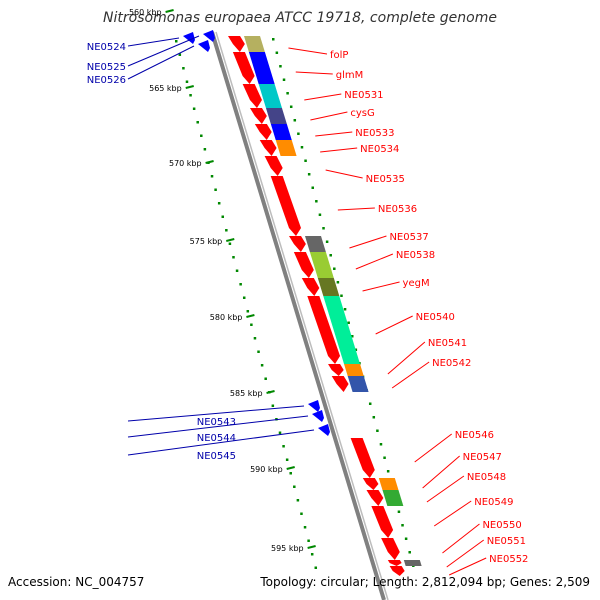 Image resolution: width=600 pixels, height=600 pixels. Describe the element at coordinates (508, 559) in the screenshot. I see `forward-gene-label: NE0552` at that location.